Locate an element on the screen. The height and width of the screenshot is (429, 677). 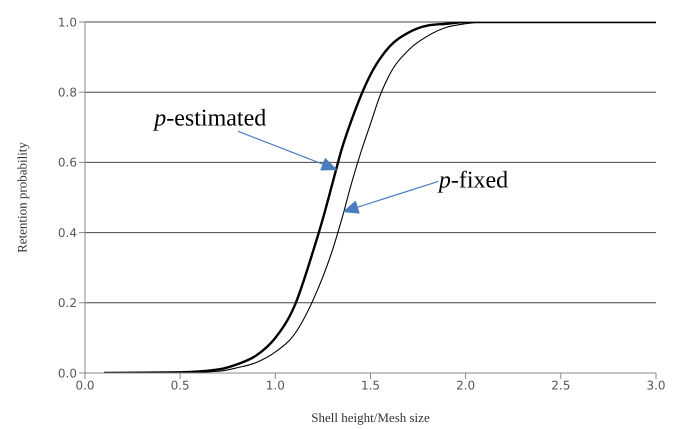
x-tick-label: 2.0 is located at coordinates (466, 385).